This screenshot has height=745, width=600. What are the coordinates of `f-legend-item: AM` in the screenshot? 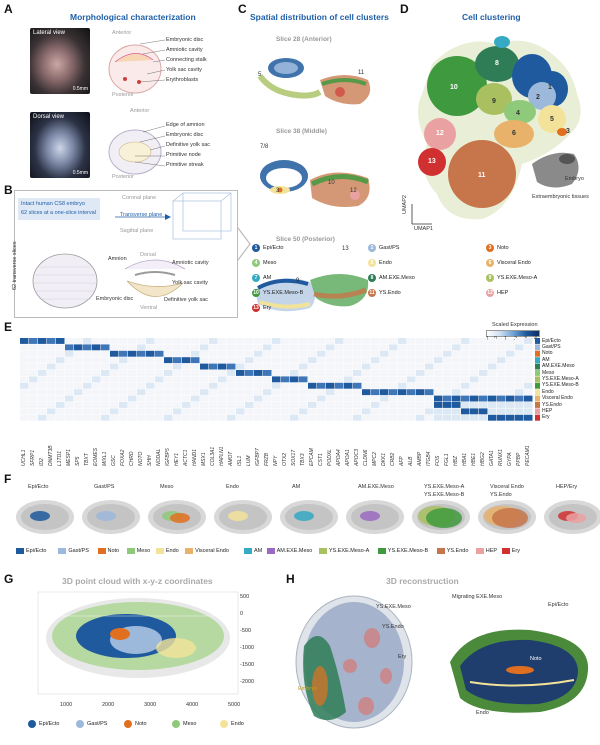 It's located at (253, 551).